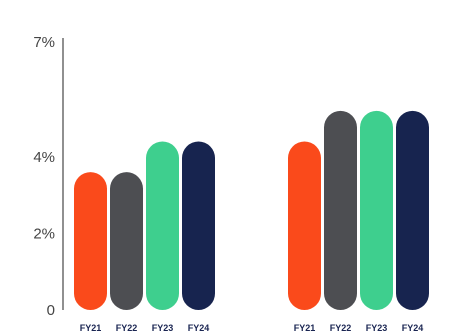 The image size is (466, 336). I want to click on y-tick-label: 2%, so click(44, 233).